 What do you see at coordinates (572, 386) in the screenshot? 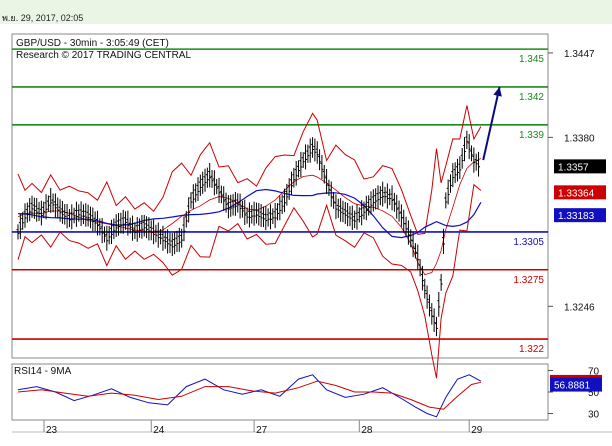
I see `rsi-tag-label: 56.8881` at bounding box center [572, 386].